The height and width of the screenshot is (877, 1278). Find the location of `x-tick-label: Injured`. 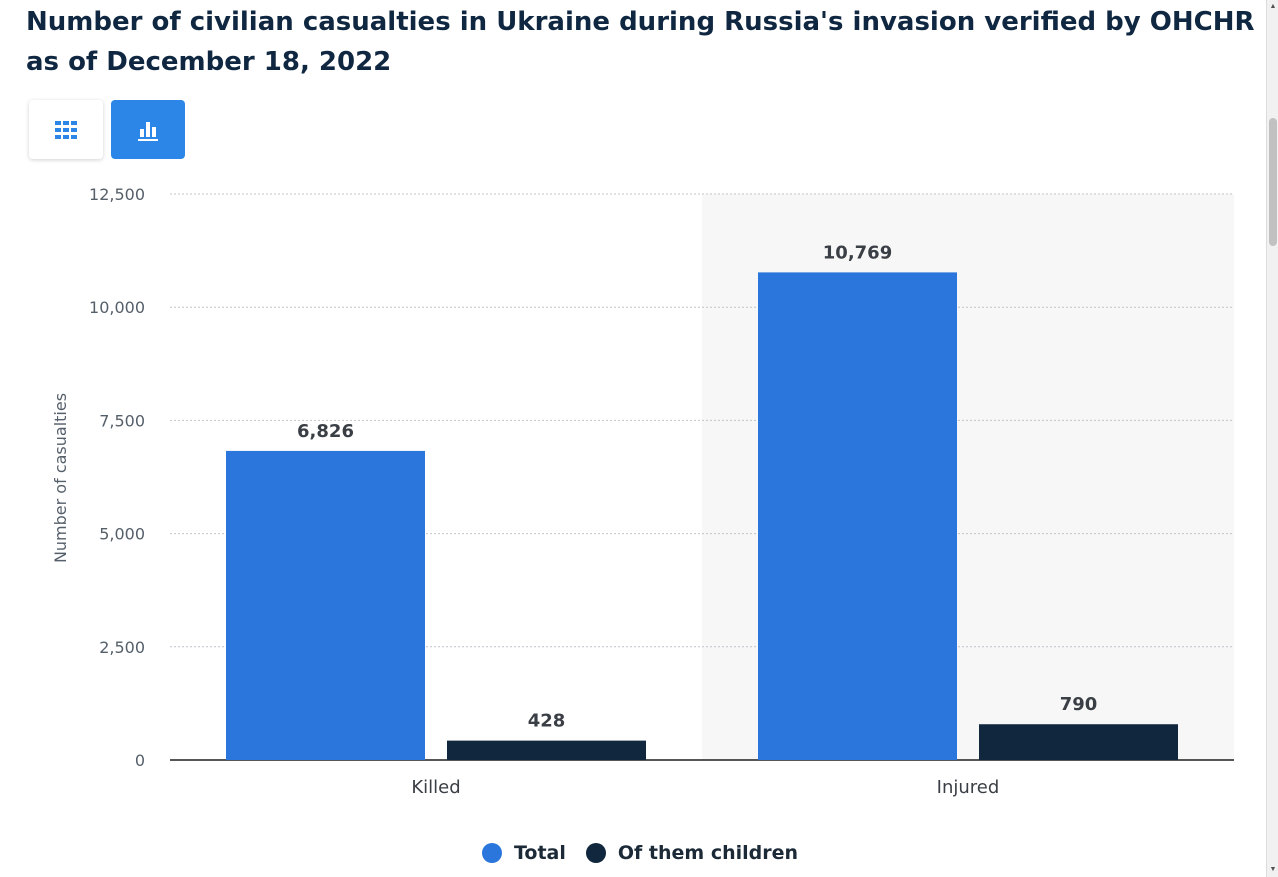

x-tick-label: Injured is located at coordinates (968, 787).